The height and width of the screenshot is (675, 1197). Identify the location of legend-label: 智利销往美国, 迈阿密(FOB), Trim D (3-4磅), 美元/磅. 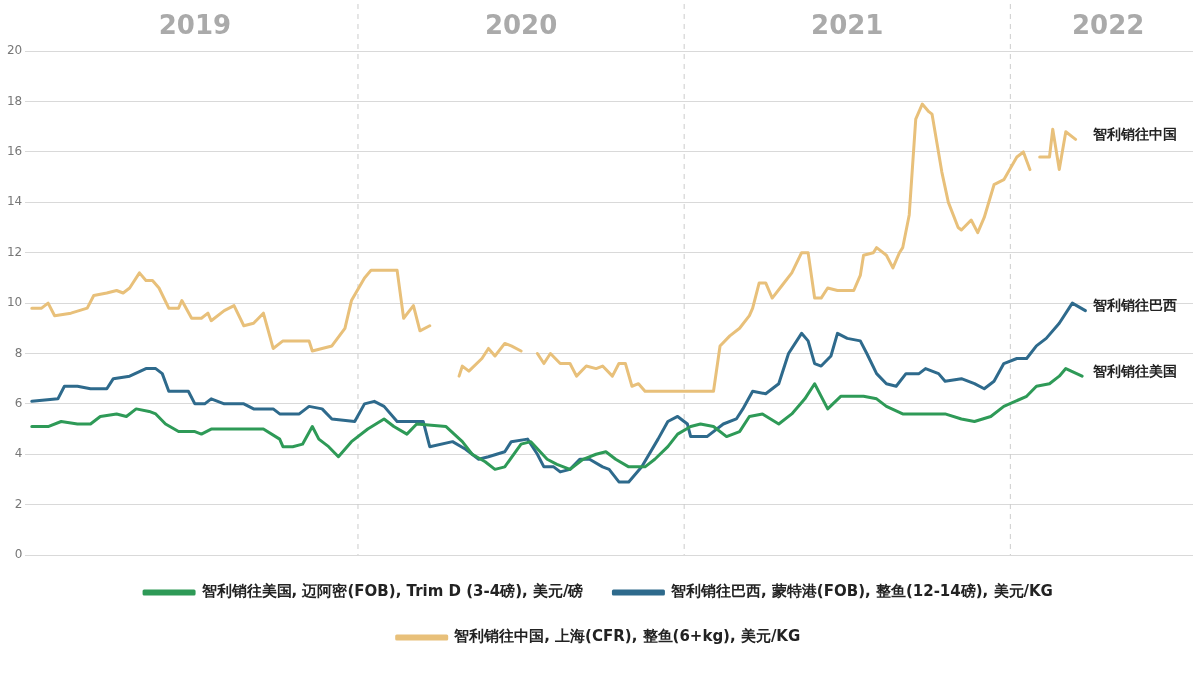
(392, 591).